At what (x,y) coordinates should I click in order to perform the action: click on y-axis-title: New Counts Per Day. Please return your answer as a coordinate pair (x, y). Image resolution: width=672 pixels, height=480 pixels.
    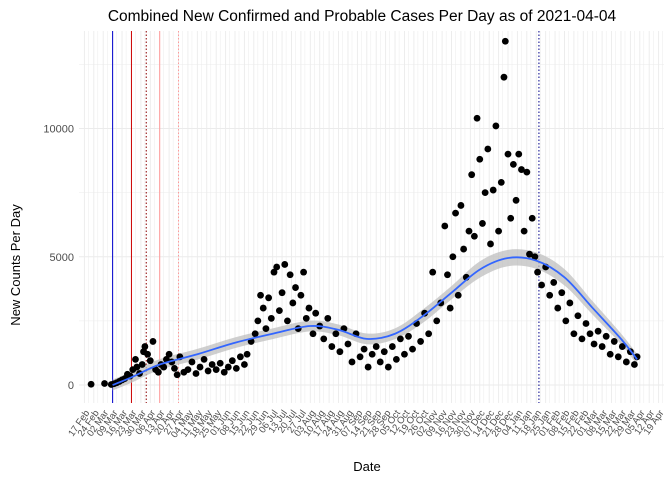
    Looking at the image, I should click on (15, 265).